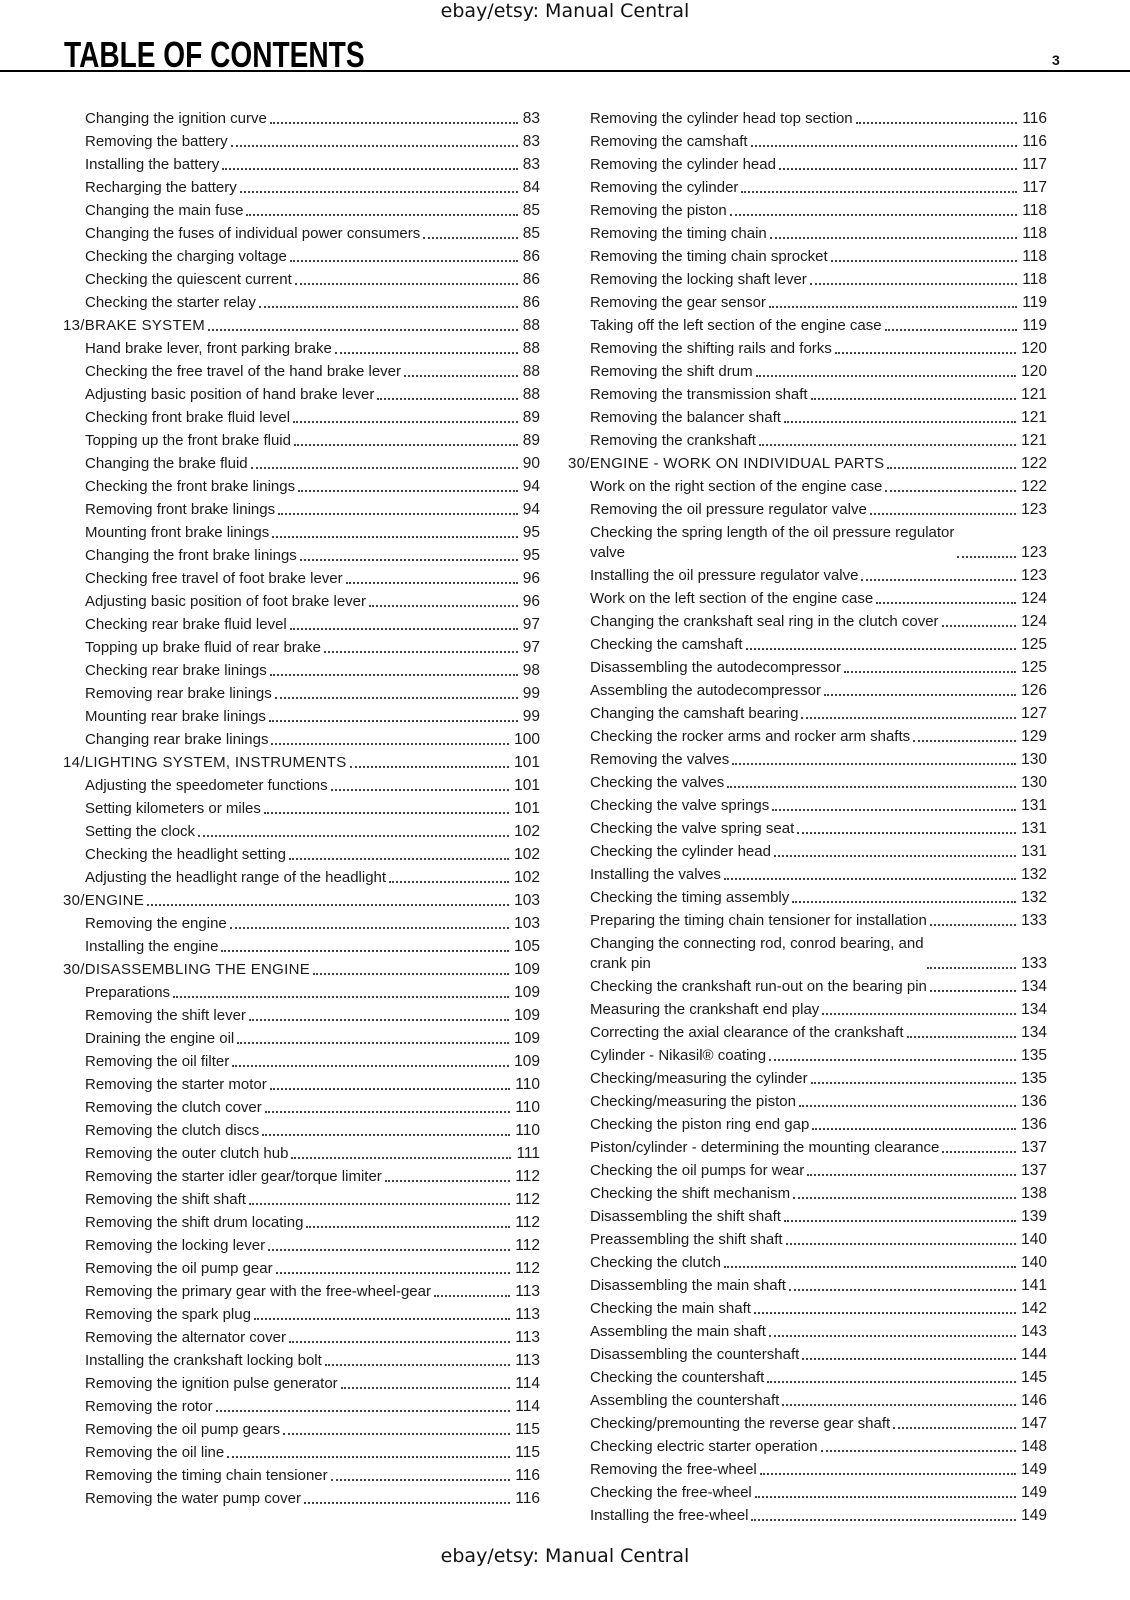 Image resolution: width=1130 pixels, height=1600 pixels. I want to click on toc-entry: Checking the piston ring end gap 136, so click(818, 1126).